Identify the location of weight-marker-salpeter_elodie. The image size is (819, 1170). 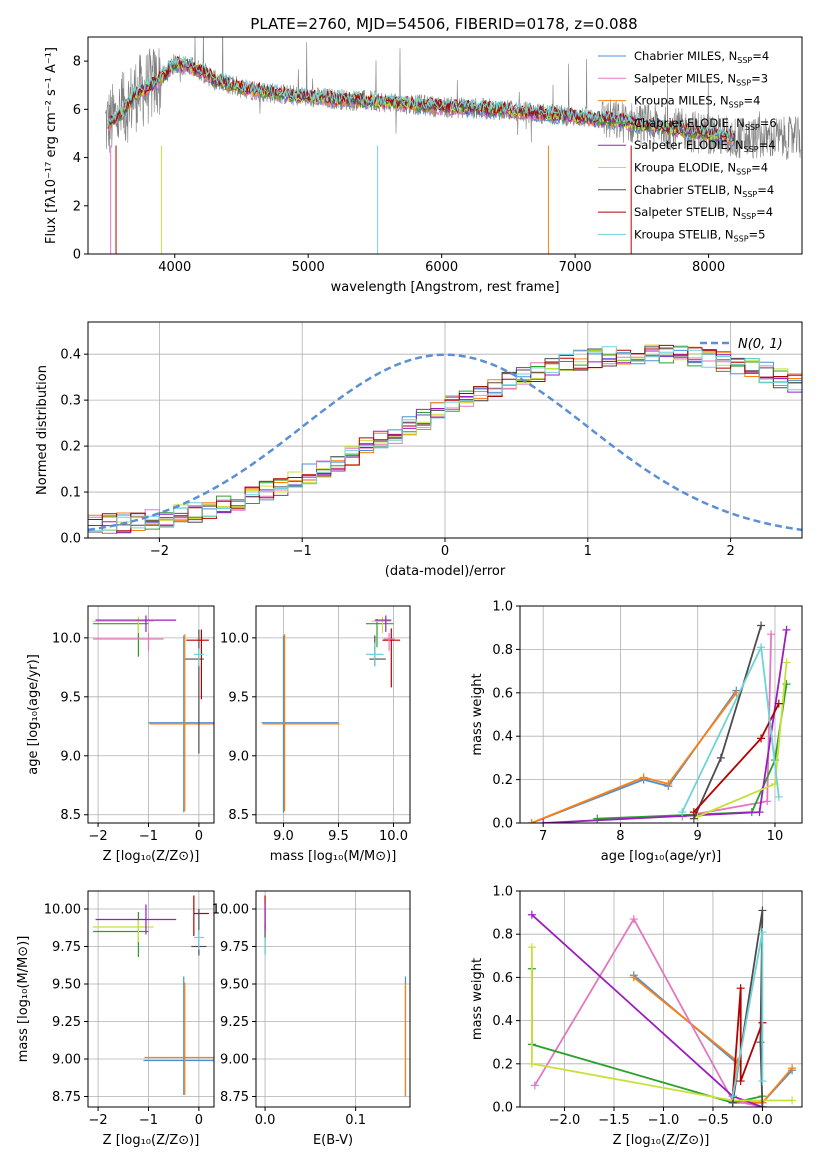
(543, 821).